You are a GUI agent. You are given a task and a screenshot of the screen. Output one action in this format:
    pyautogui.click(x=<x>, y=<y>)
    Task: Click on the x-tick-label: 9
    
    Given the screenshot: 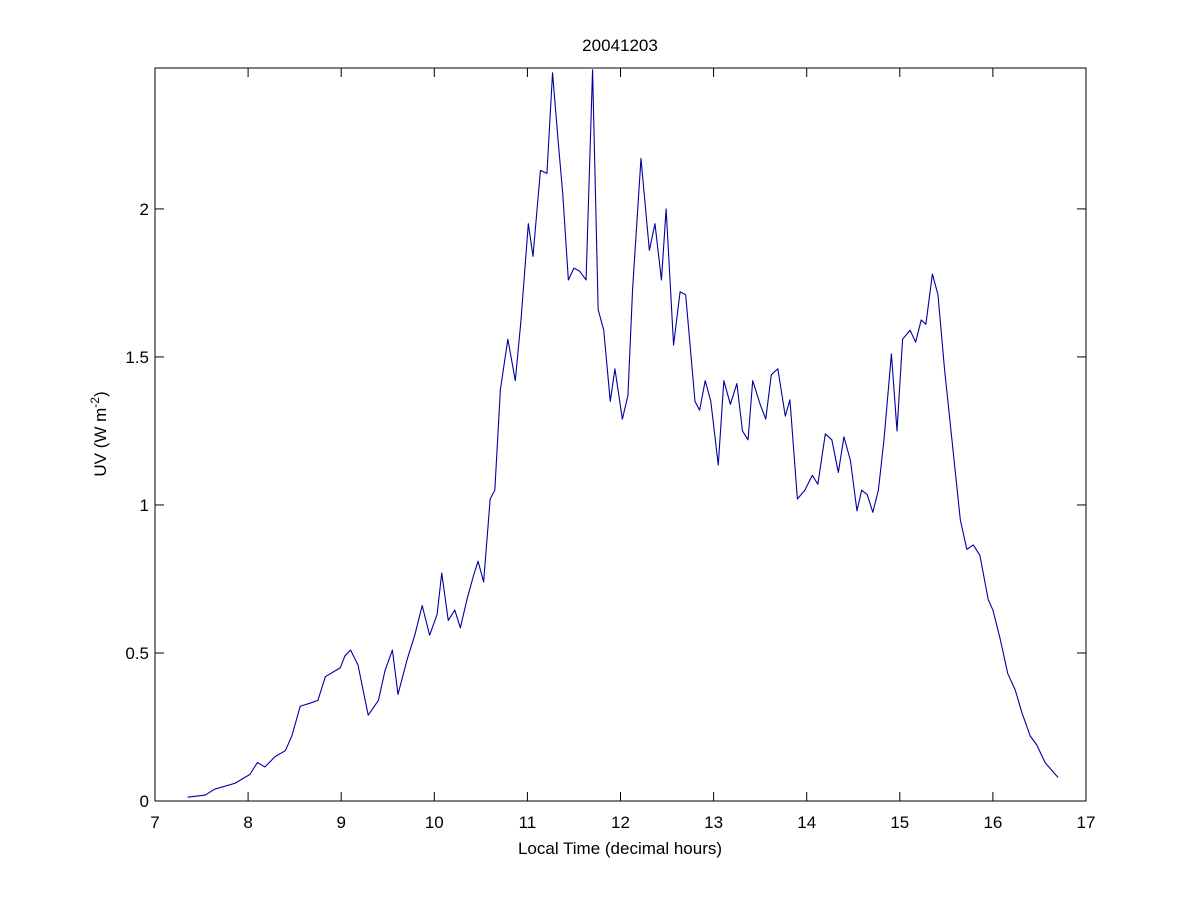 What is the action you would take?
    pyautogui.click(x=340, y=822)
    